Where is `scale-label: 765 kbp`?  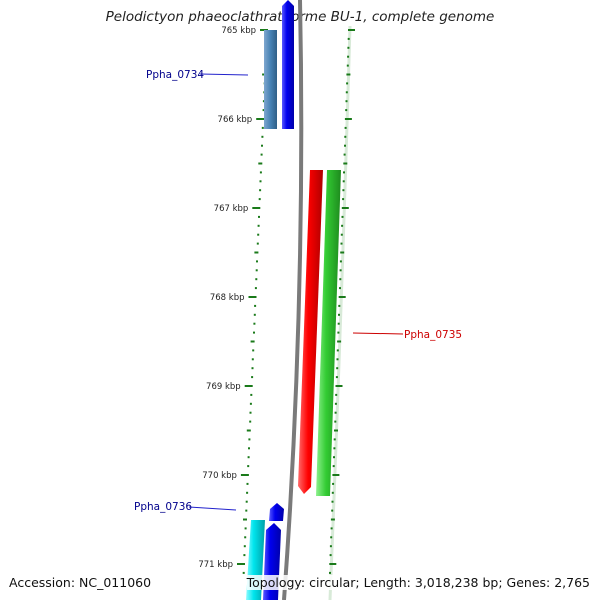 scale-label: 765 kbp is located at coordinates (238, 31).